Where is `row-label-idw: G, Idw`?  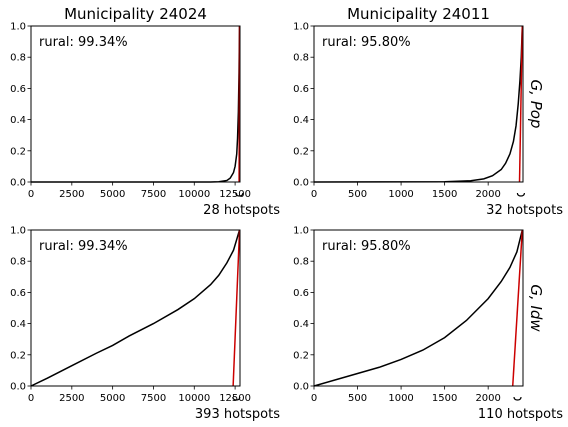 row-label-idw: G, Idw is located at coordinates (536, 308).